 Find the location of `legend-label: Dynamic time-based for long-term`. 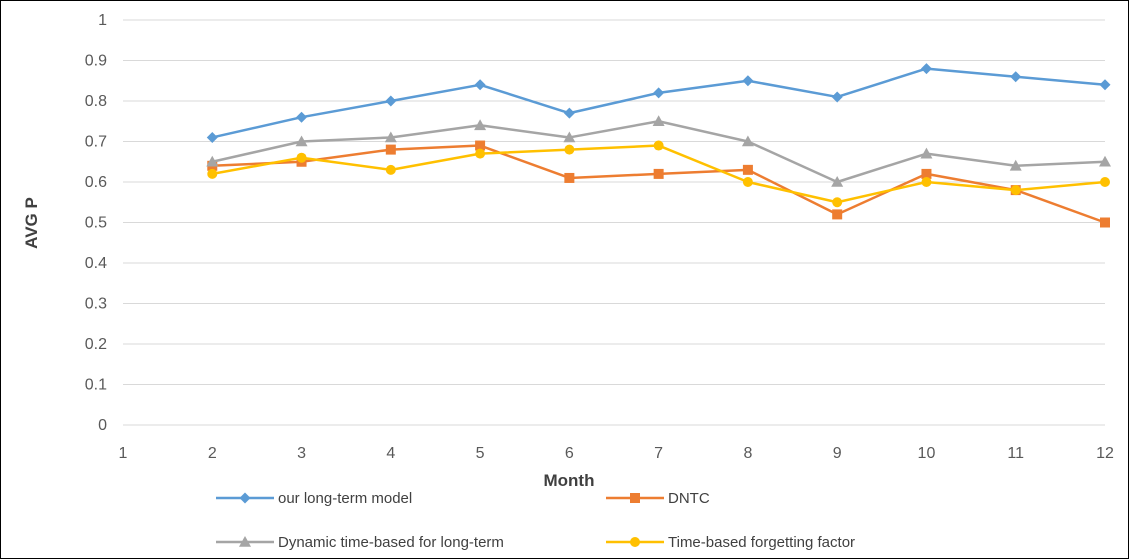

legend-label: Dynamic time-based for long-term is located at coordinates (391, 542).